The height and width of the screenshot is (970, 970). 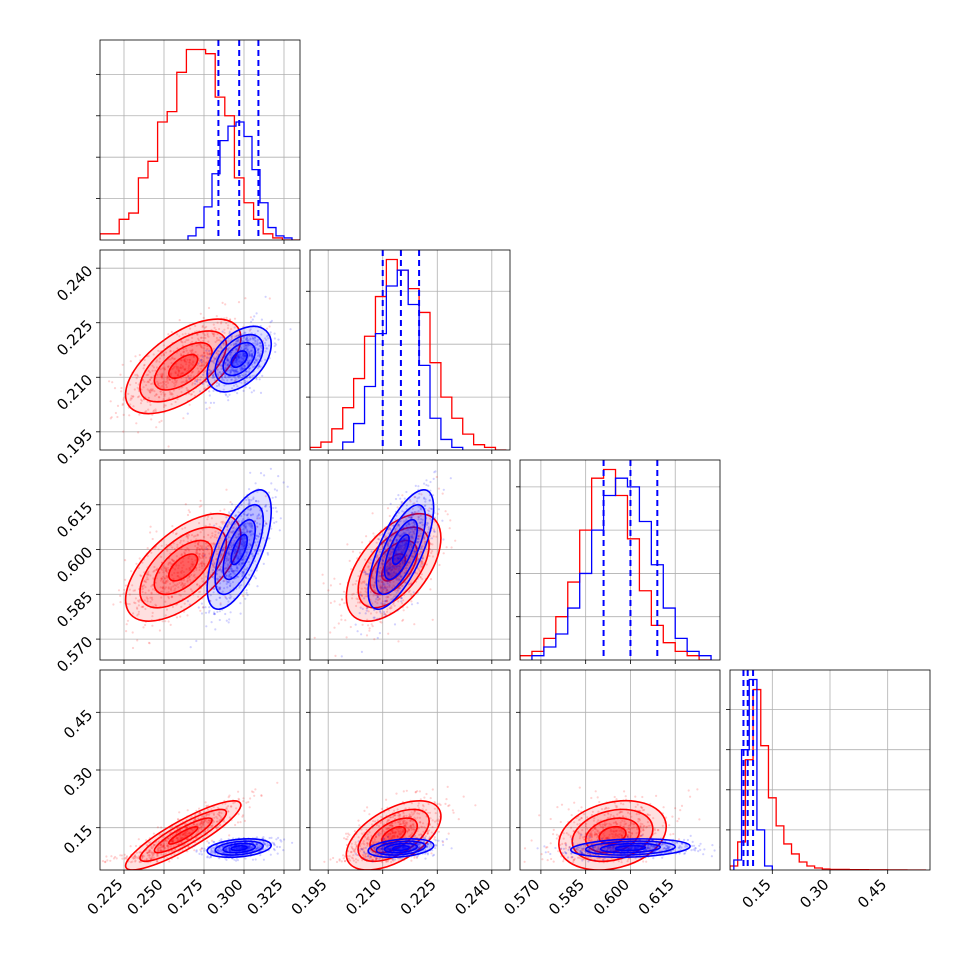 What do you see at coordinates (200, 144) in the screenshot?
I see `histogram-red` at bounding box center [200, 144].